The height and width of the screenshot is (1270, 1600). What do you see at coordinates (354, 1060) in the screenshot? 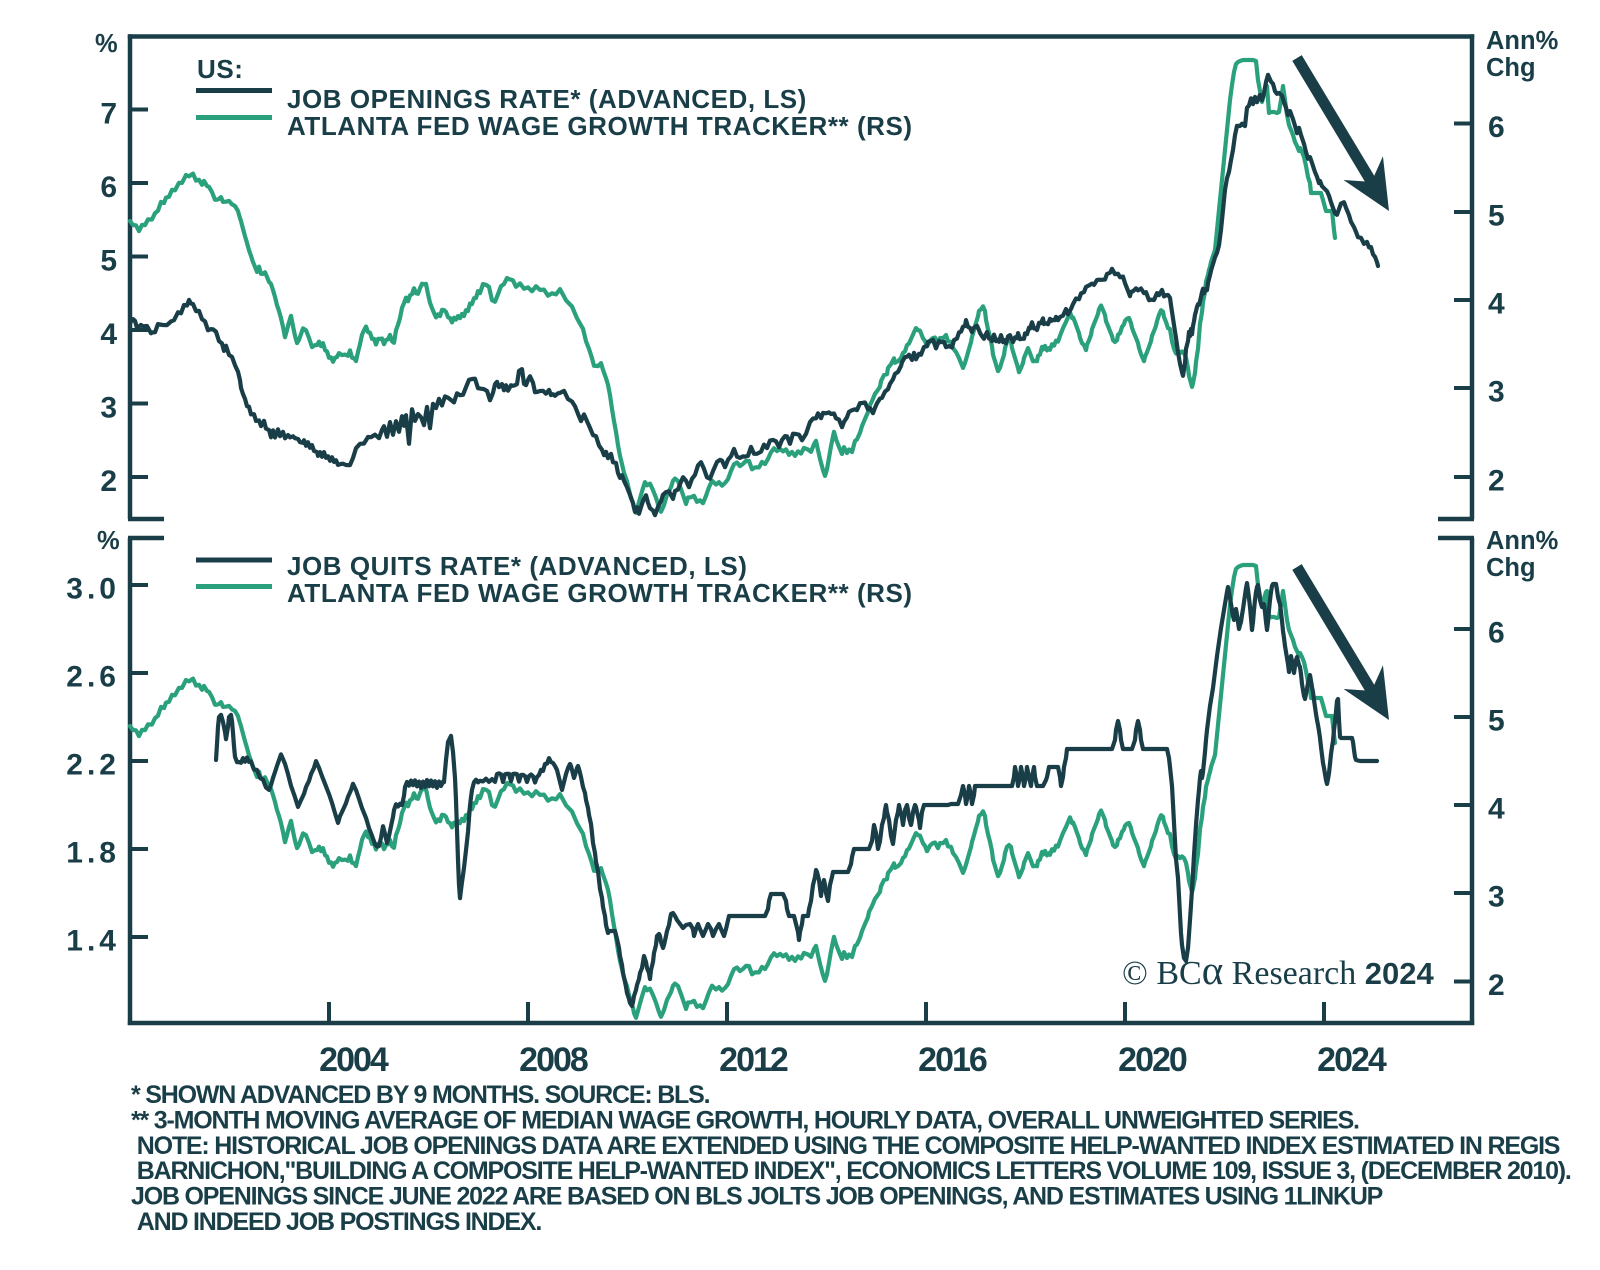
I see `svg-text: 2004` at bounding box center [354, 1060].